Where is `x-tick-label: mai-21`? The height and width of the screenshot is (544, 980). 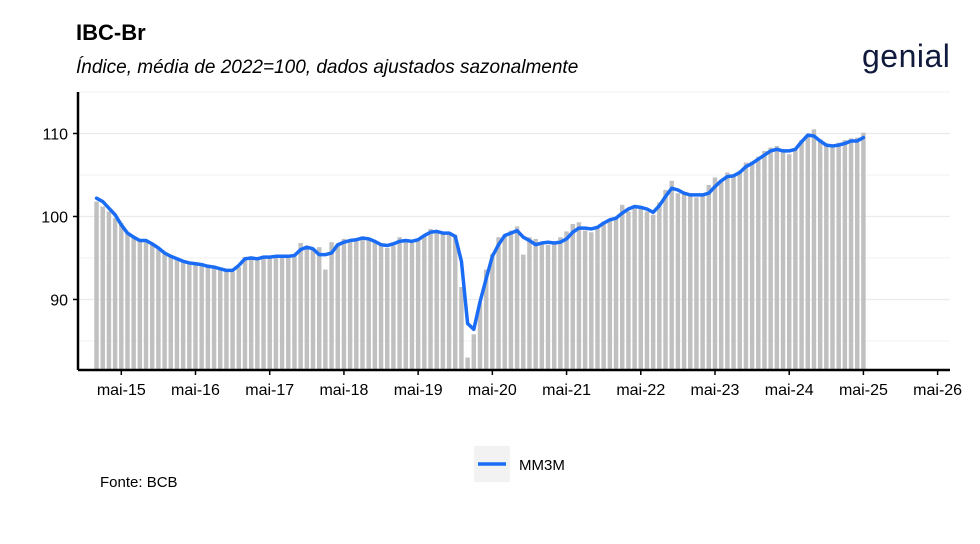 x-tick-label: mai-21 is located at coordinates (566, 390).